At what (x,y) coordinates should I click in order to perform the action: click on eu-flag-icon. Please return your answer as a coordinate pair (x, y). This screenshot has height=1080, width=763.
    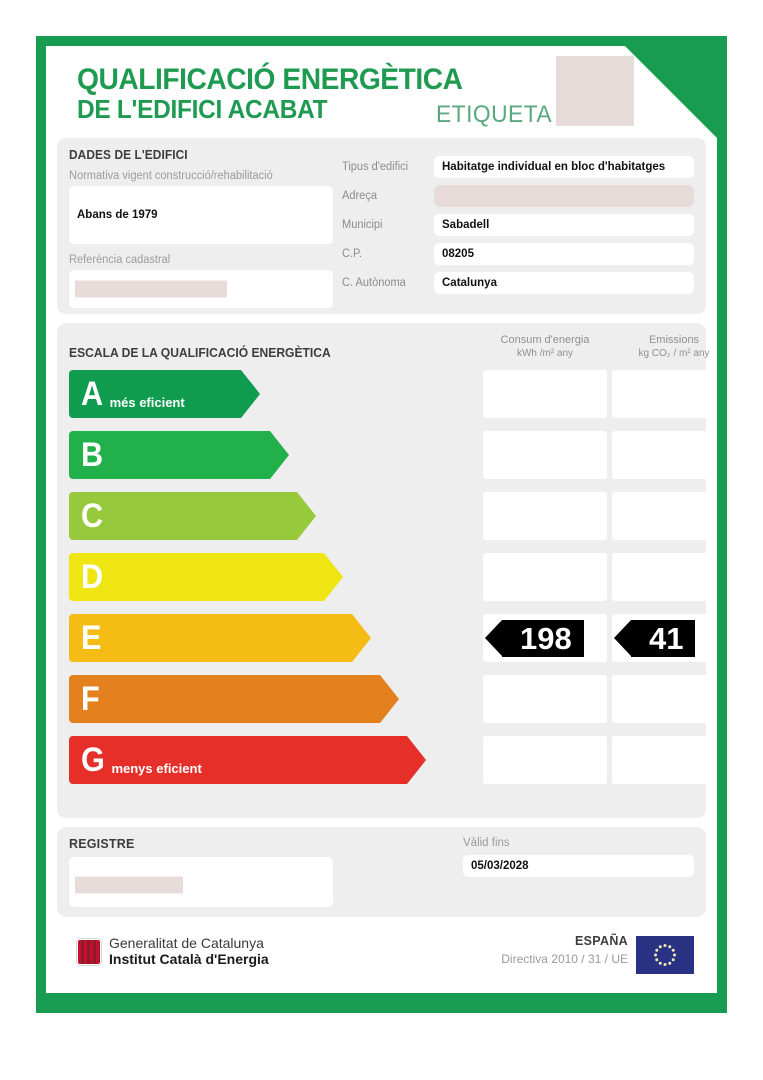
    Looking at the image, I should click on (665, 955).